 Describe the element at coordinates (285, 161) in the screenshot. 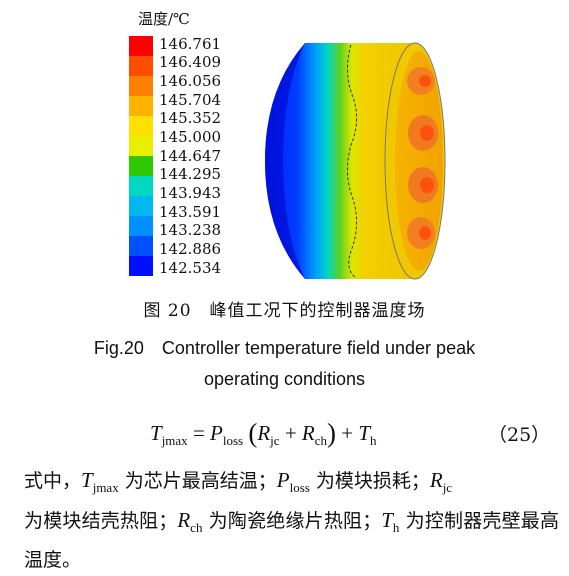

I see `cylinder-left-rim` at that location.